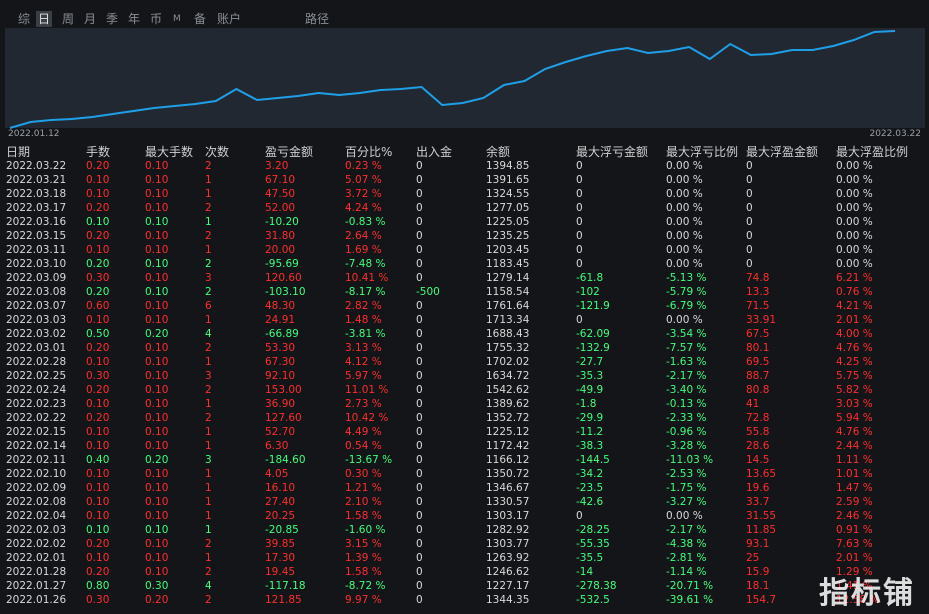 Image resolution: width=929 pixels, height=614 pixels. I want to click on table-cell: 1542.62, so click(508, 390).